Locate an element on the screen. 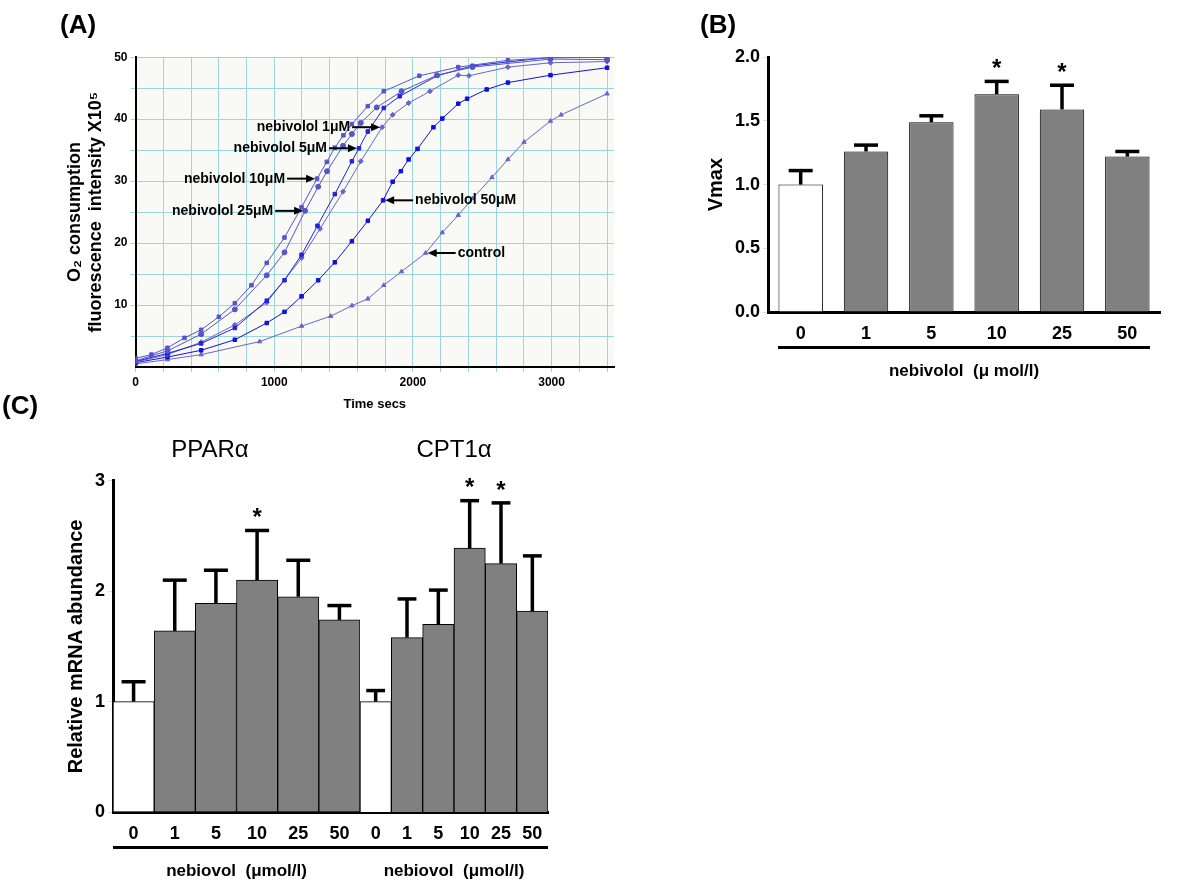 The width and height of the screenshot is (1181, 892). x-axis-title: nebivolol (μ mol/l) is located at coordinates (964, 371).